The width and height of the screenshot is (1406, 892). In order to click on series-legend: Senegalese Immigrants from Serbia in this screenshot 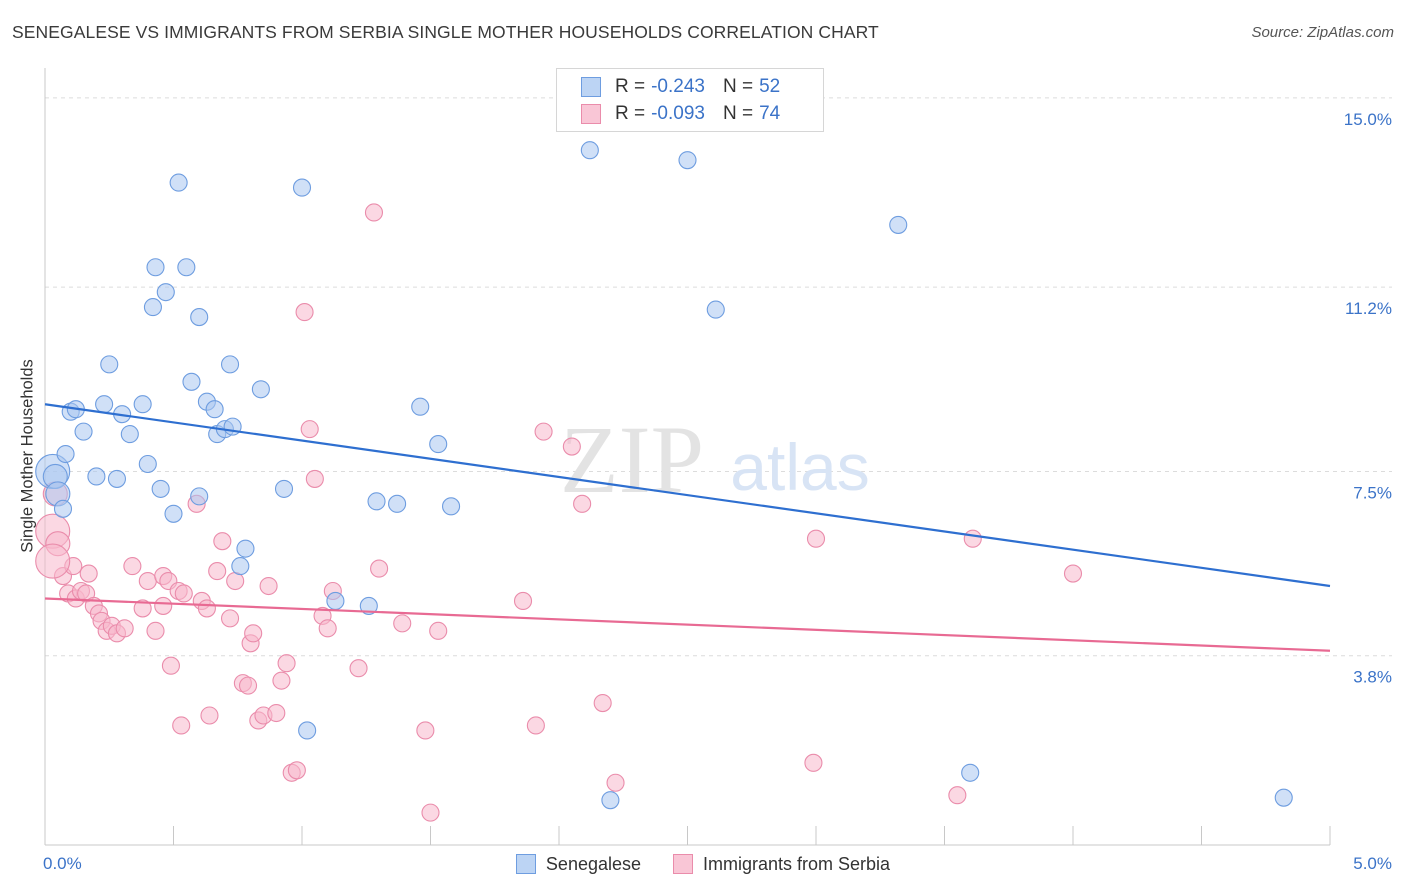, I will do `click(703, 864)`.